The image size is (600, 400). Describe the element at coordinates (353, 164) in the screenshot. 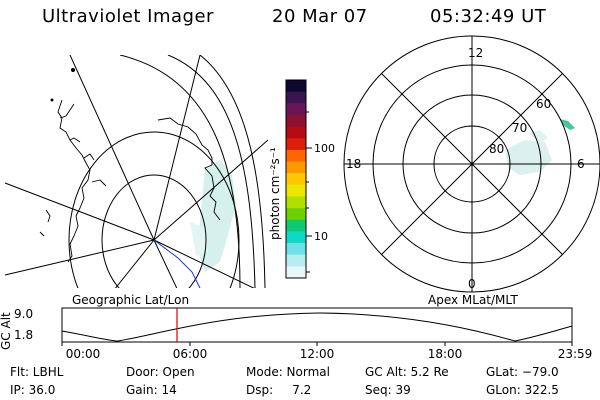

I see `mlt-label-18: 18` at that location.